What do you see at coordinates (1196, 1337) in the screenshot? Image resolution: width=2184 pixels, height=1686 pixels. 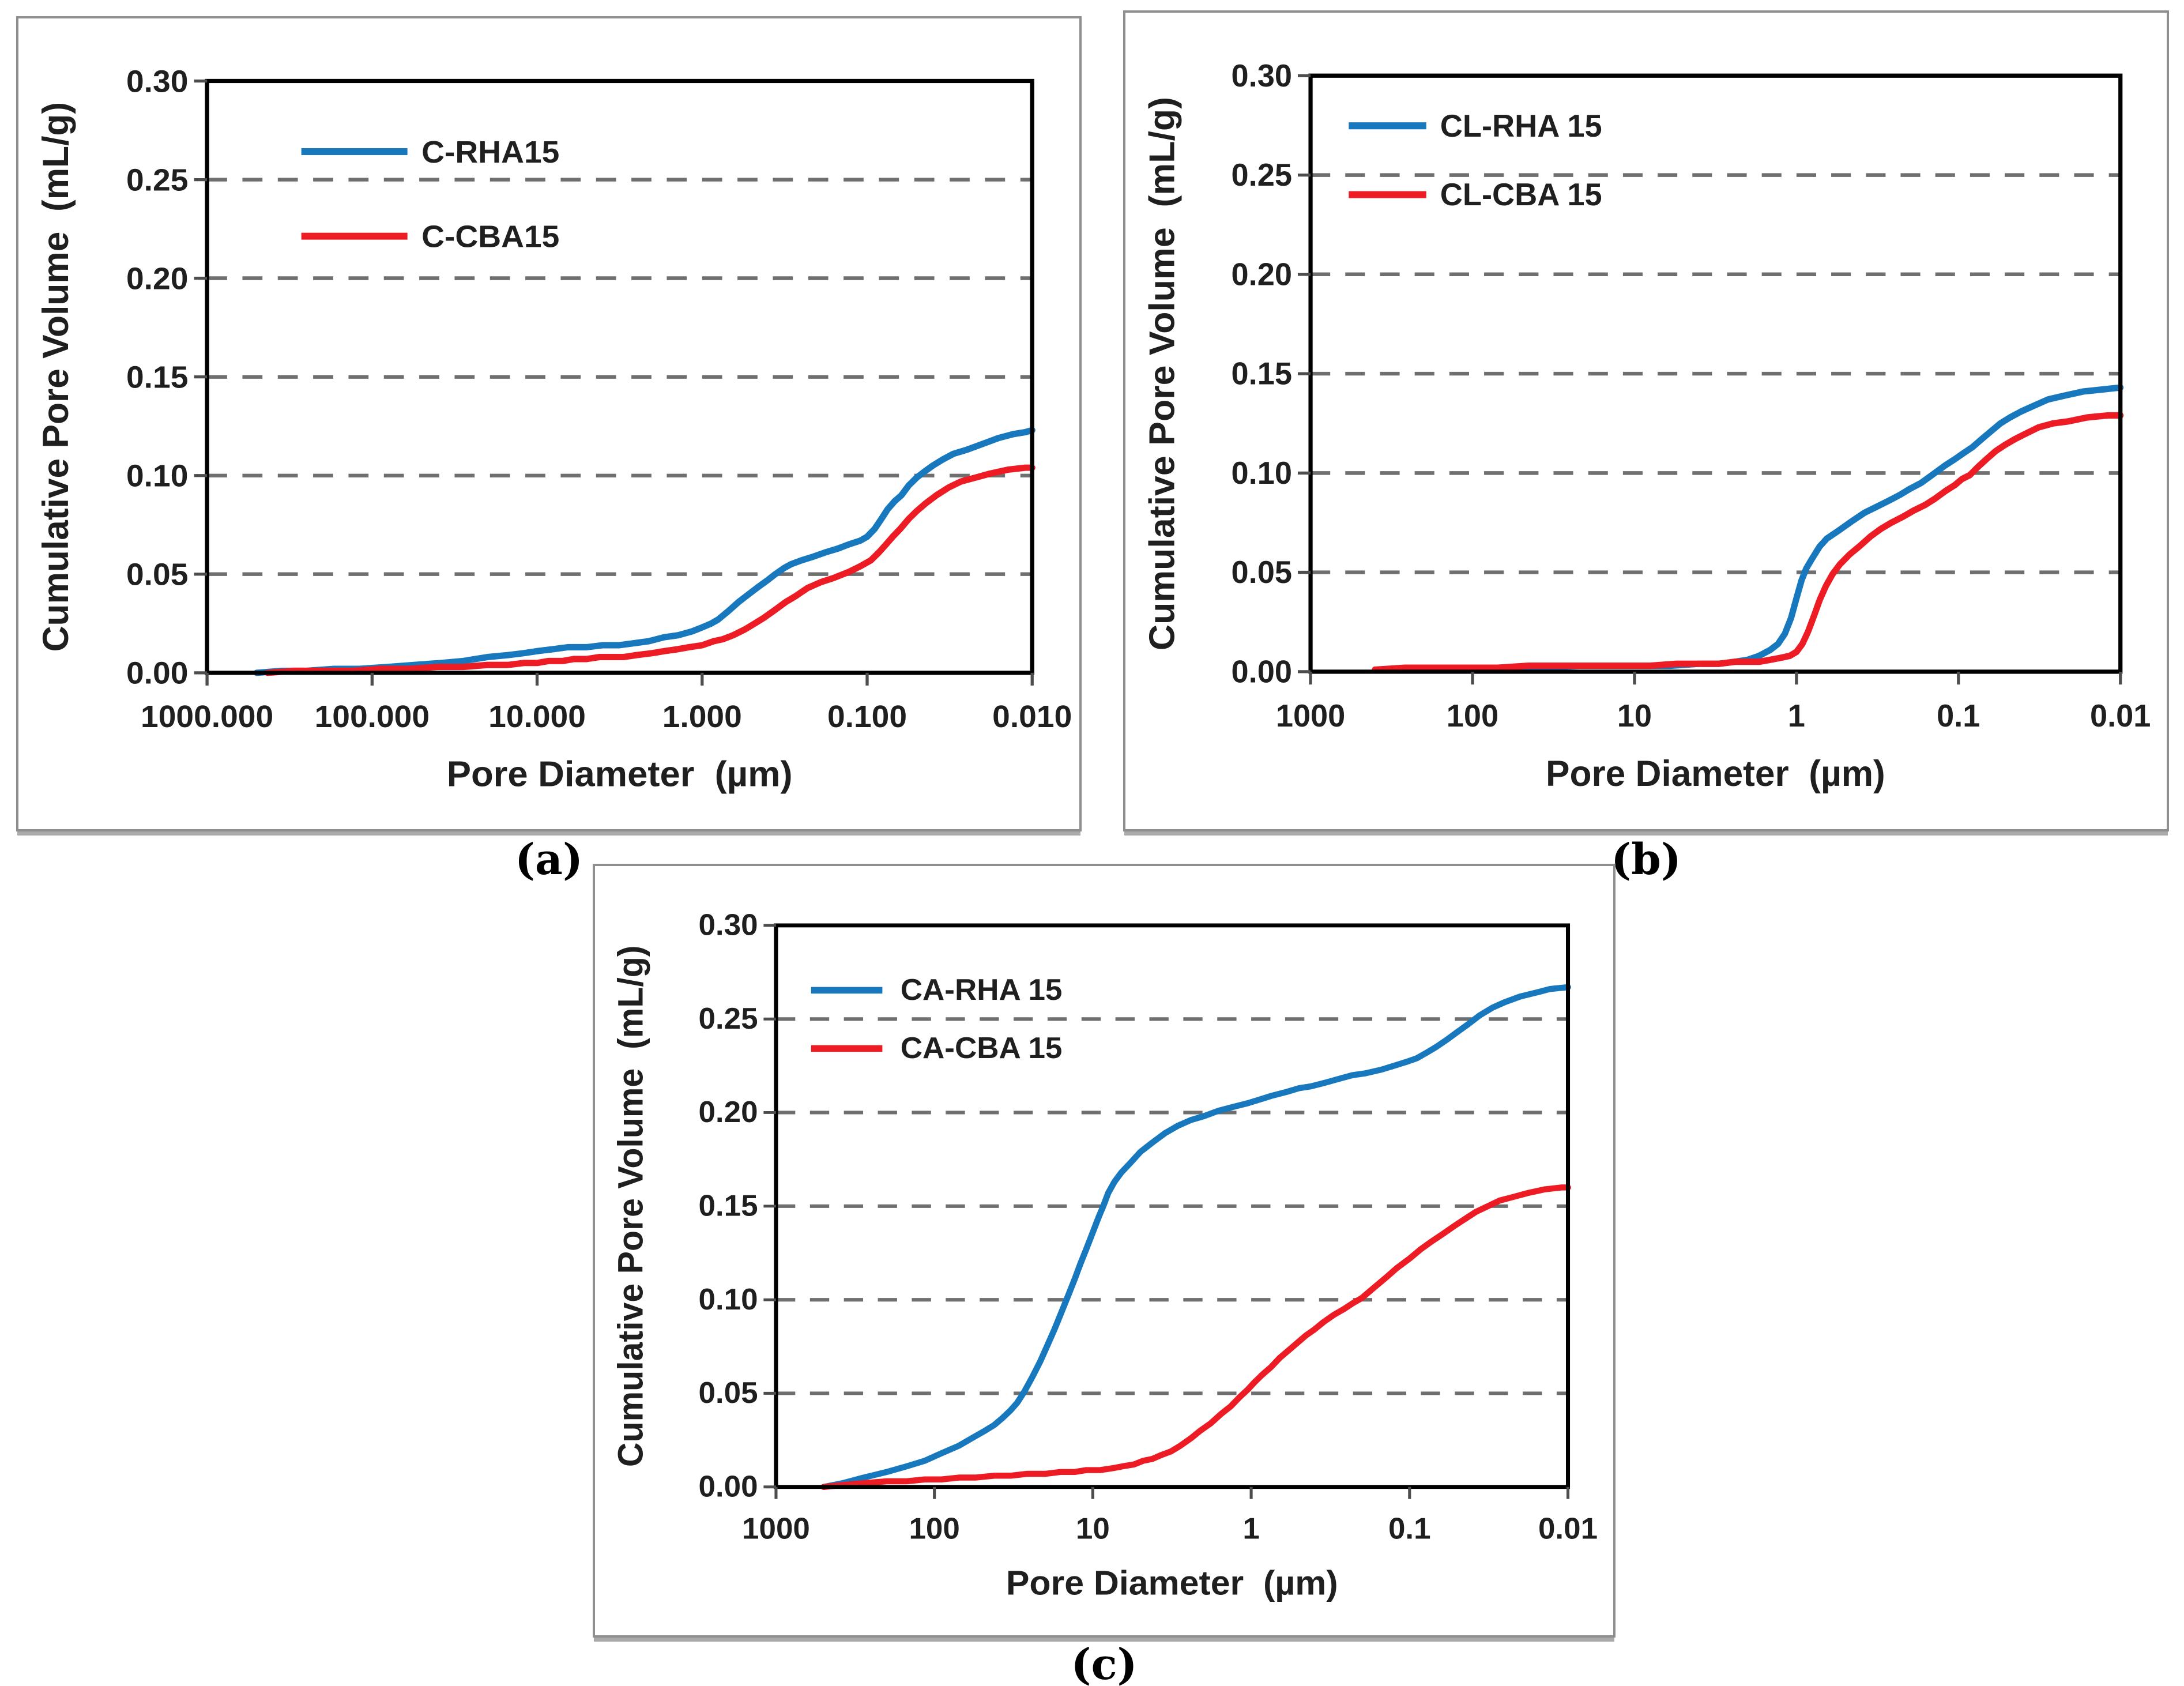 I see `series-line-CA-CBA 15` at bounding box center [1196, 1337].